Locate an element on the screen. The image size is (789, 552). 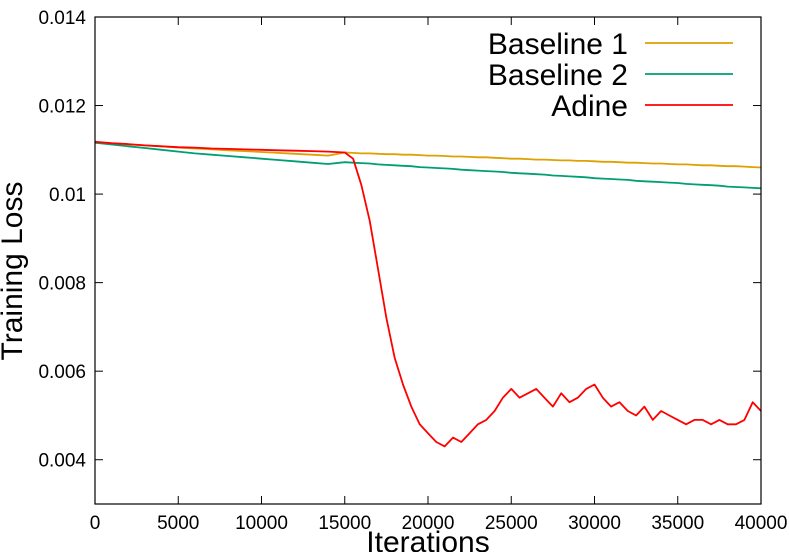
x-tick-label: 30000 is located at coordinates (594, 523).